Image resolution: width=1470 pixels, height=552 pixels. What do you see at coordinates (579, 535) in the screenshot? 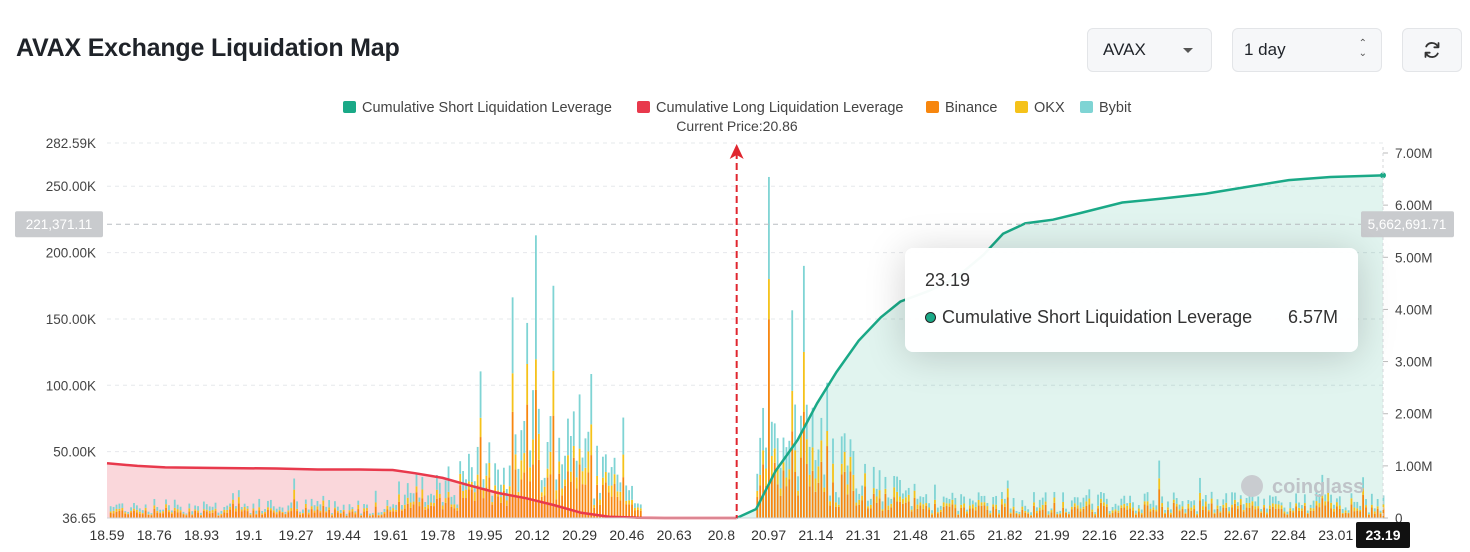
I see `x-tick: 20.29` at bounding box center [579, 535].